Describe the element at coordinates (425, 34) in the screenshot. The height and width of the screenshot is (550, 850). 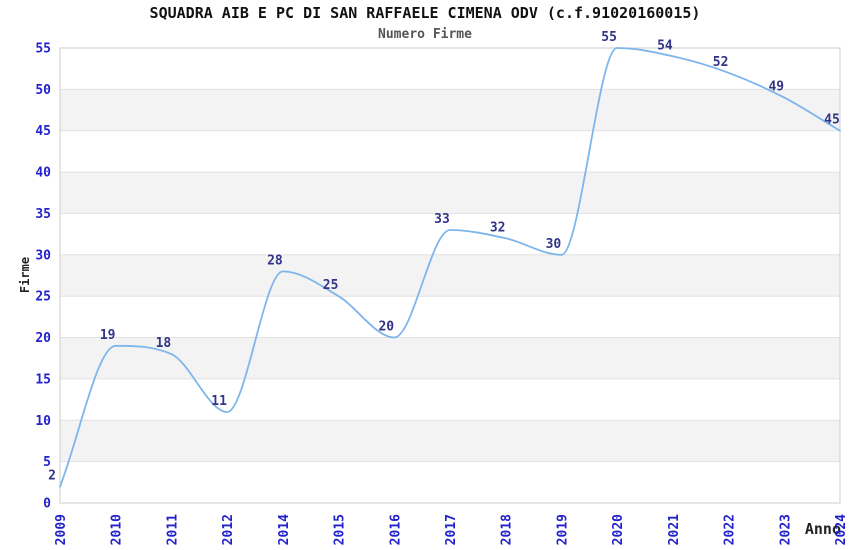
I see `chart-subtitle: Numero Firme` at that location.